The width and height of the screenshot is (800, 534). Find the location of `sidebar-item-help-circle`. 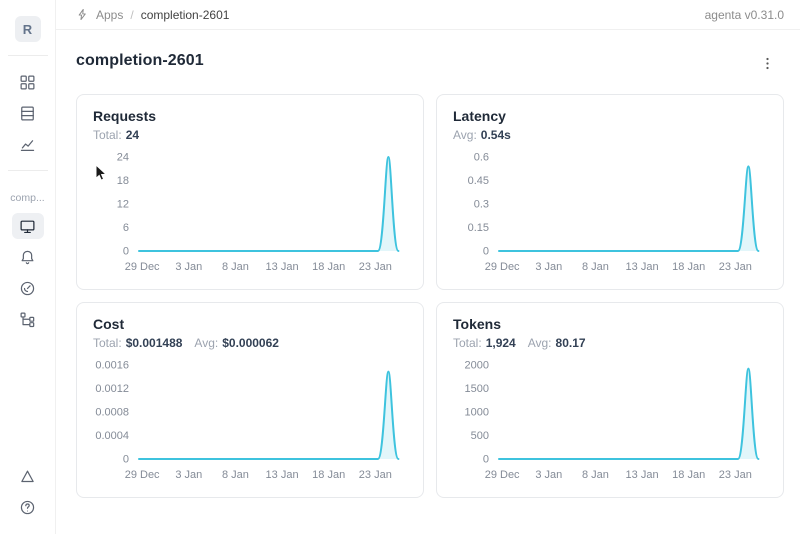

sidebar-item-help-circle is located at coordinates (28, 507).